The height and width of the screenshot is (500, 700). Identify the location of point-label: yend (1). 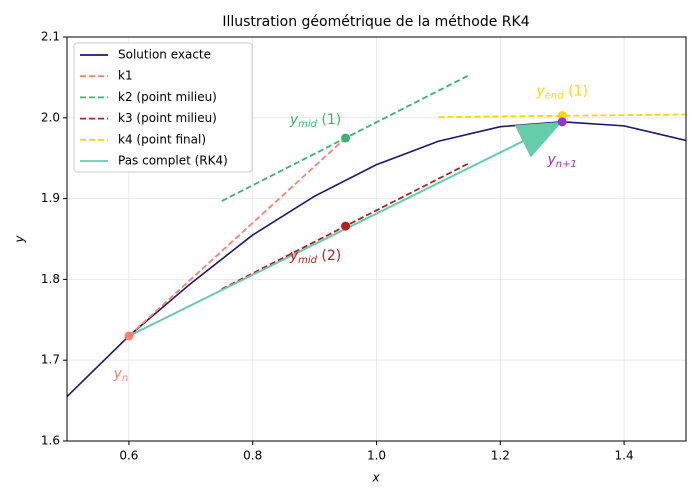
(561, 92).